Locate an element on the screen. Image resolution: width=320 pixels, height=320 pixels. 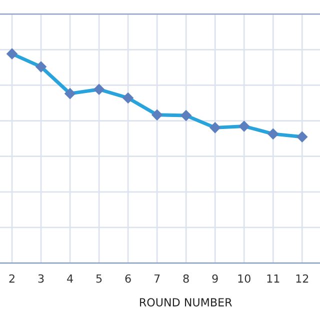
x-tick-label: 9 is located at coordinates (215, 278).